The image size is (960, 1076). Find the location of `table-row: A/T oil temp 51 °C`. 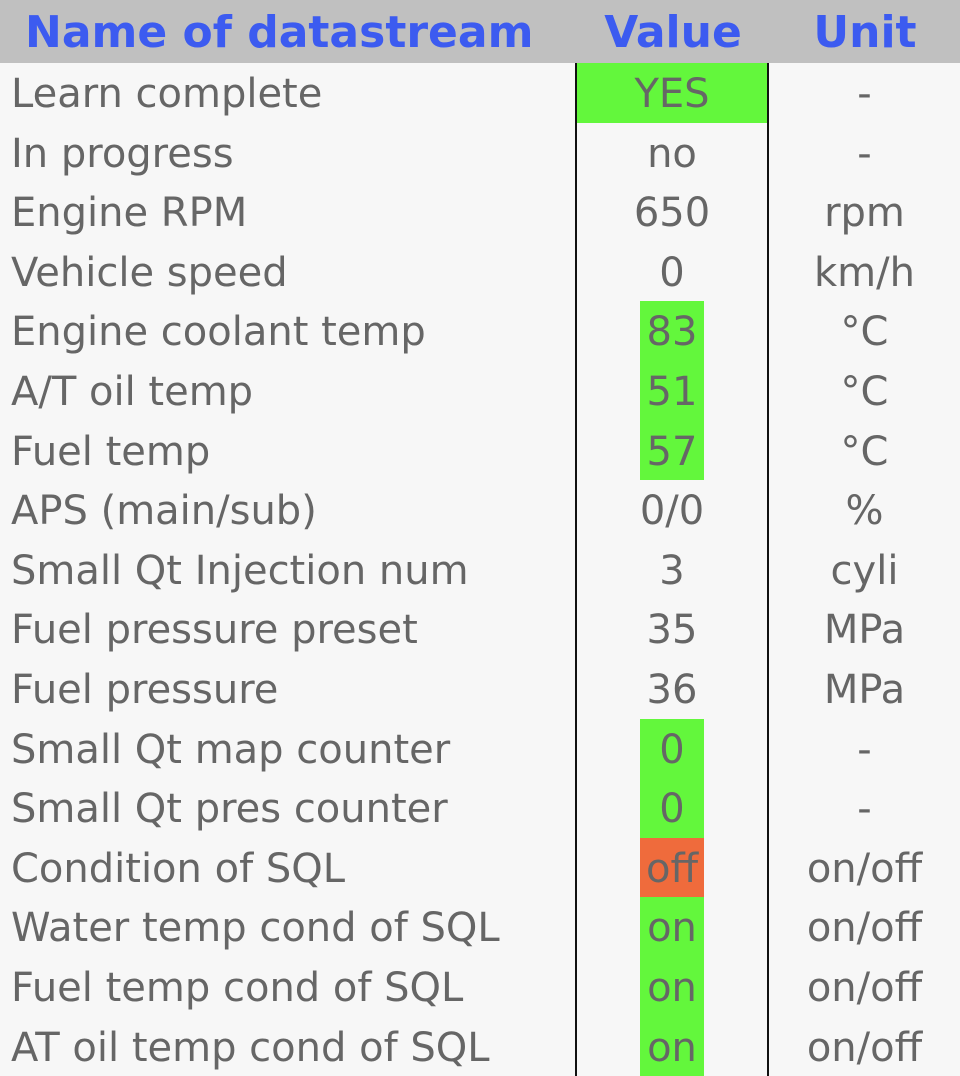

table-row: A/T oil temp 51 °C is located at coordinates (480, 390).